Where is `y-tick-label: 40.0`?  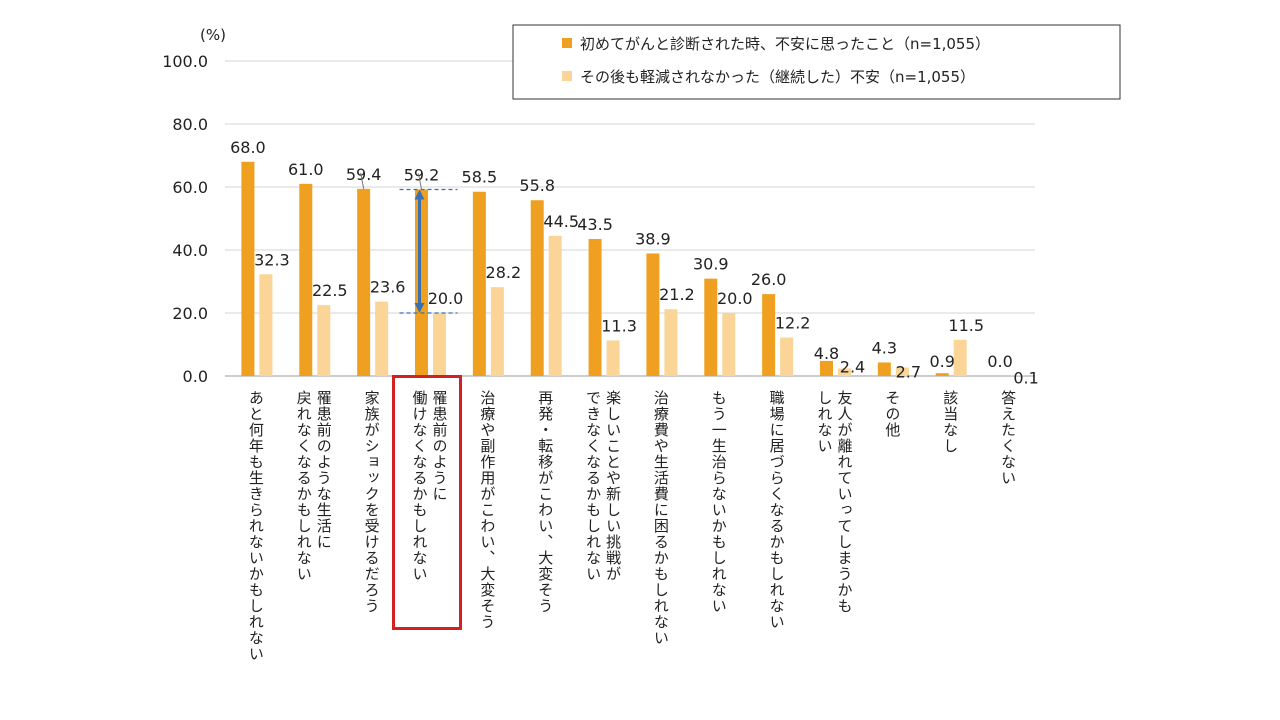 y-tick-label: 40.0 is located at coordinates (190, 250).